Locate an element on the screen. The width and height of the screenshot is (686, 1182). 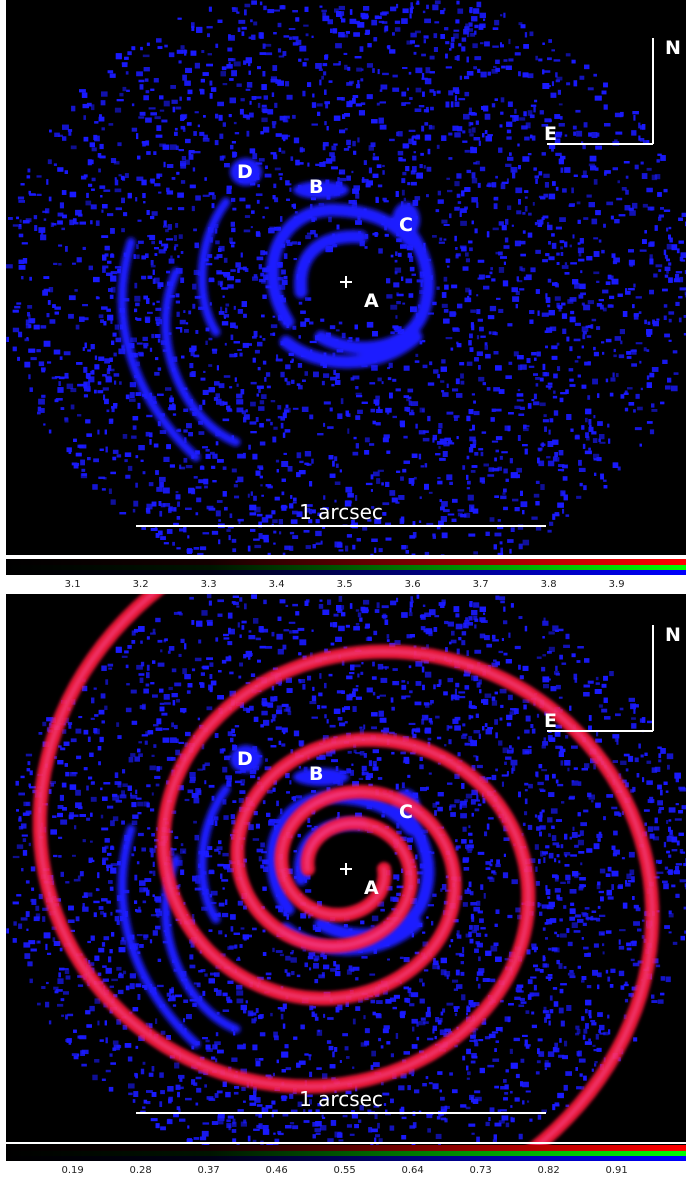
colorbar-tick-label: 0.91 is located at coordinates (616, 1170).